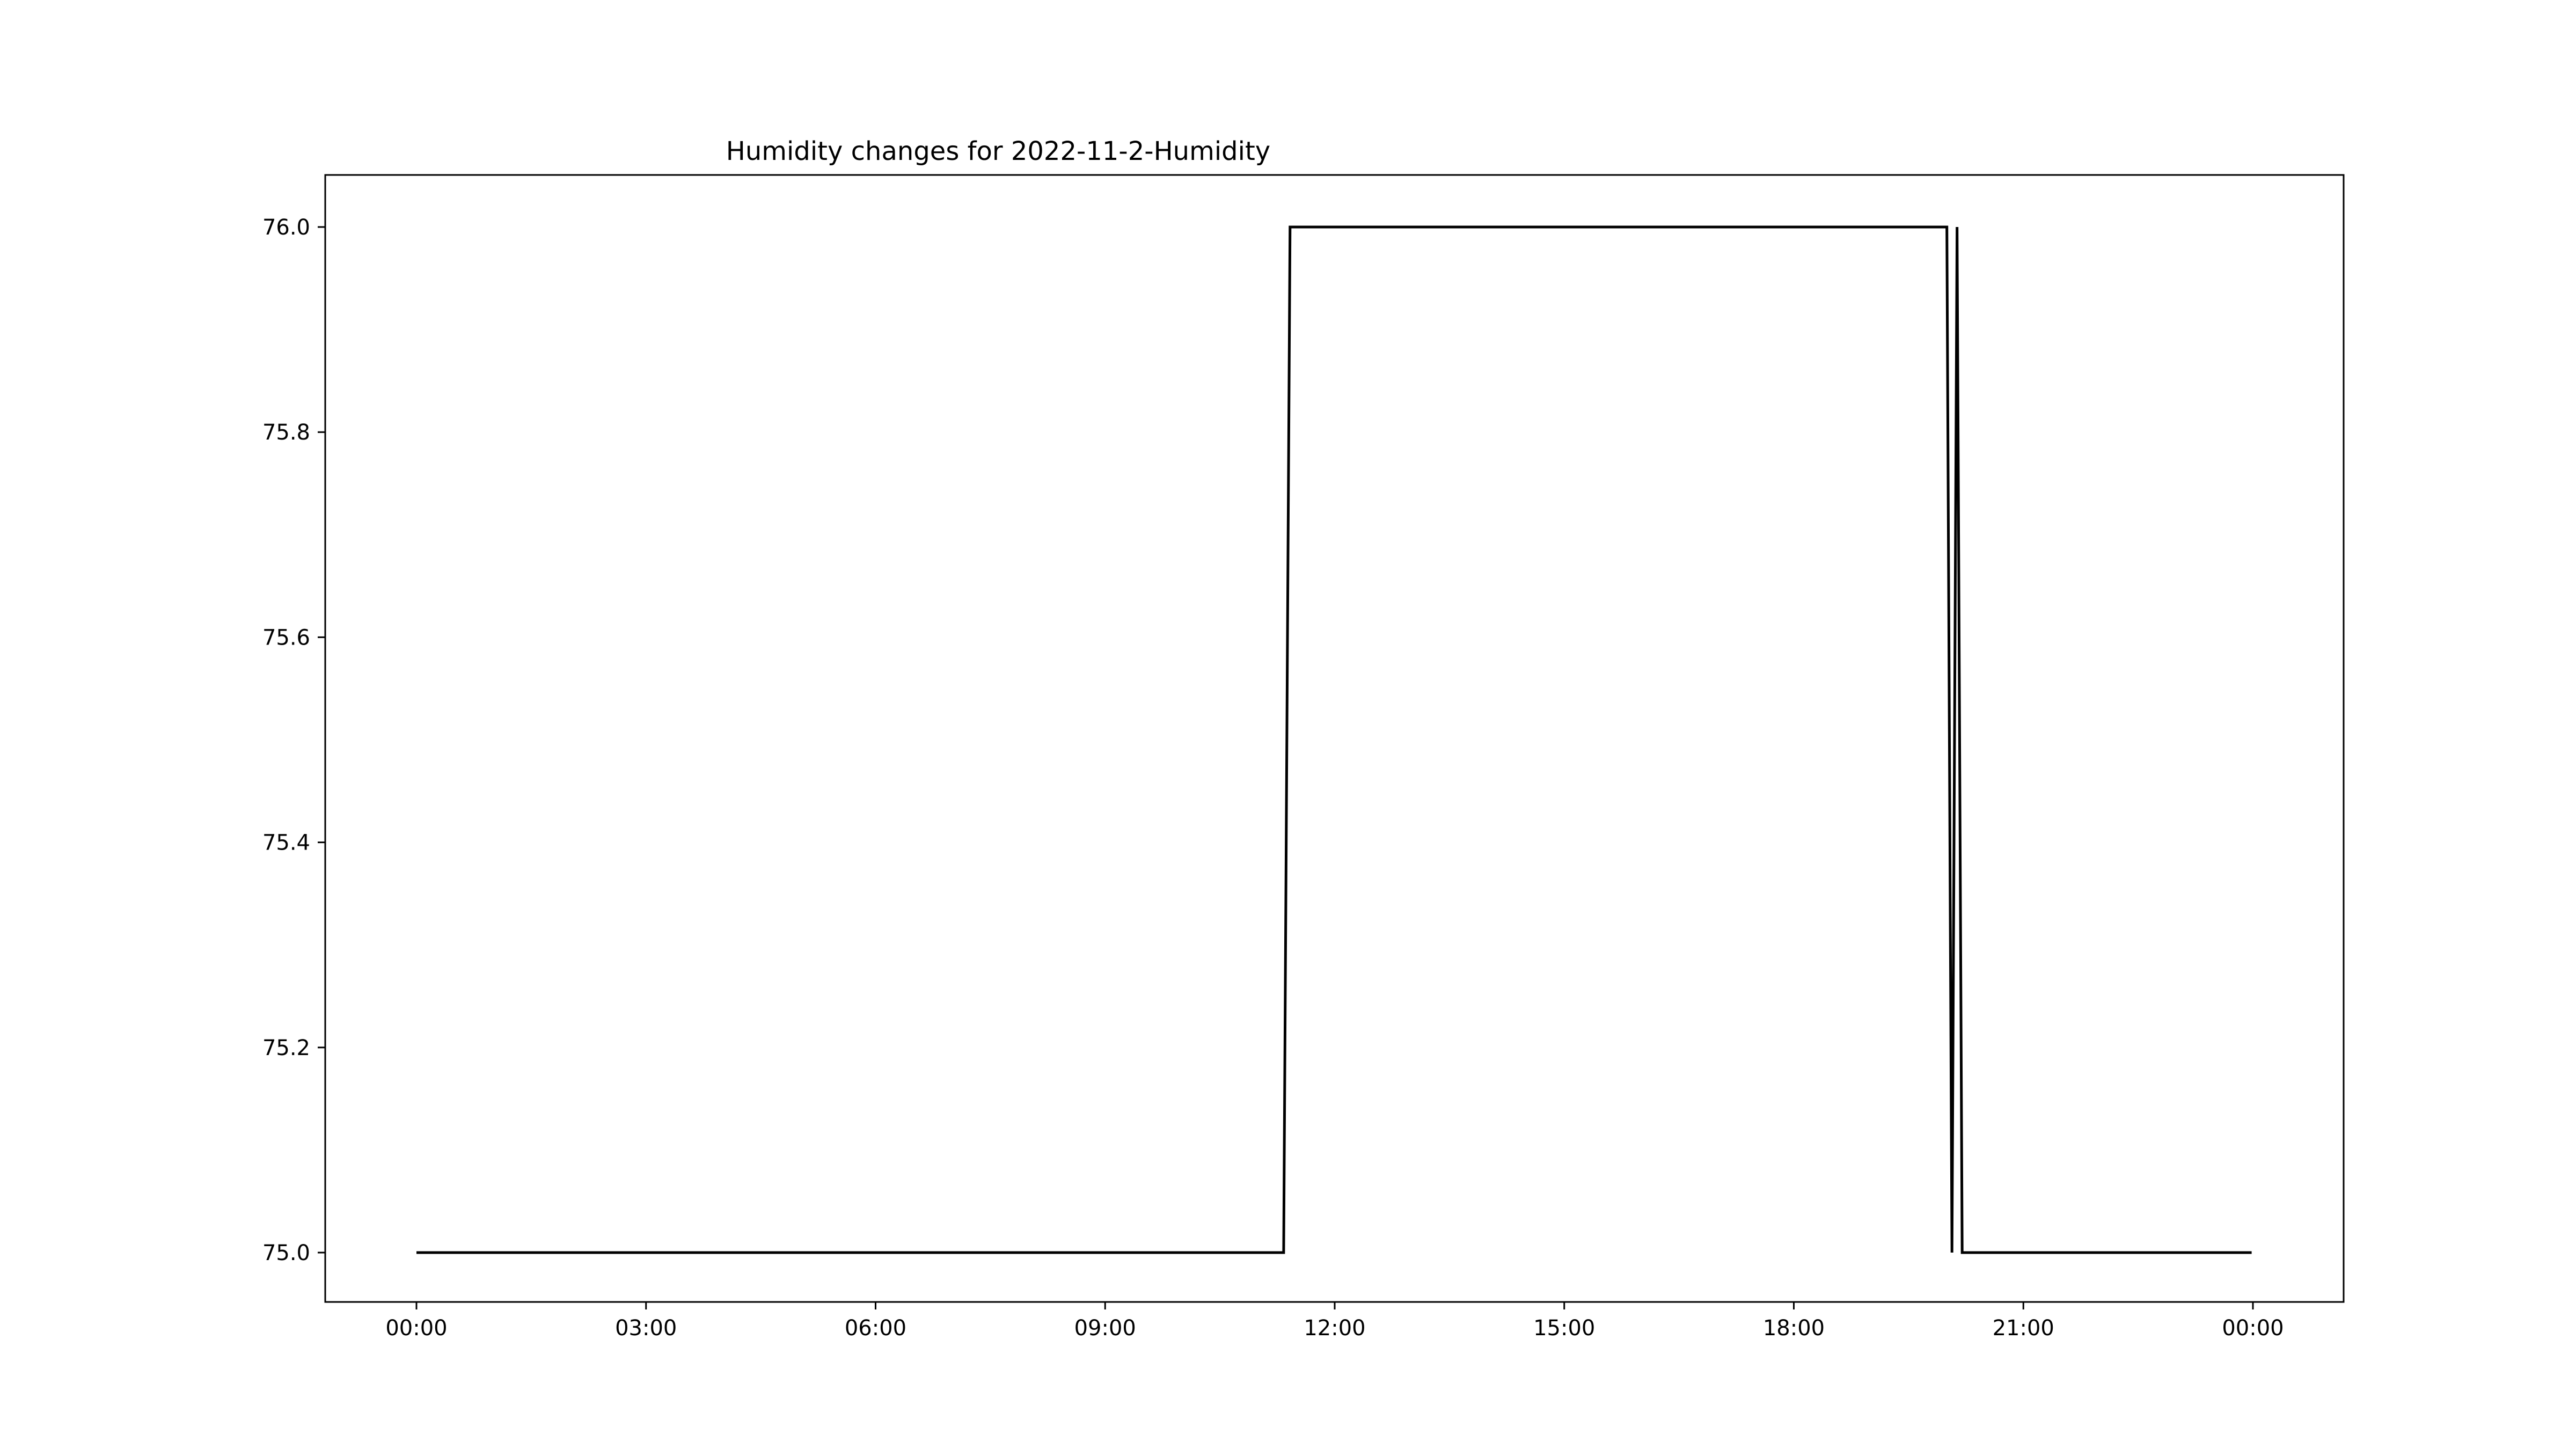 This screenshot has height=1449, width=2576. I want to click on y-tick-label: 76.0, so click(286, 227).